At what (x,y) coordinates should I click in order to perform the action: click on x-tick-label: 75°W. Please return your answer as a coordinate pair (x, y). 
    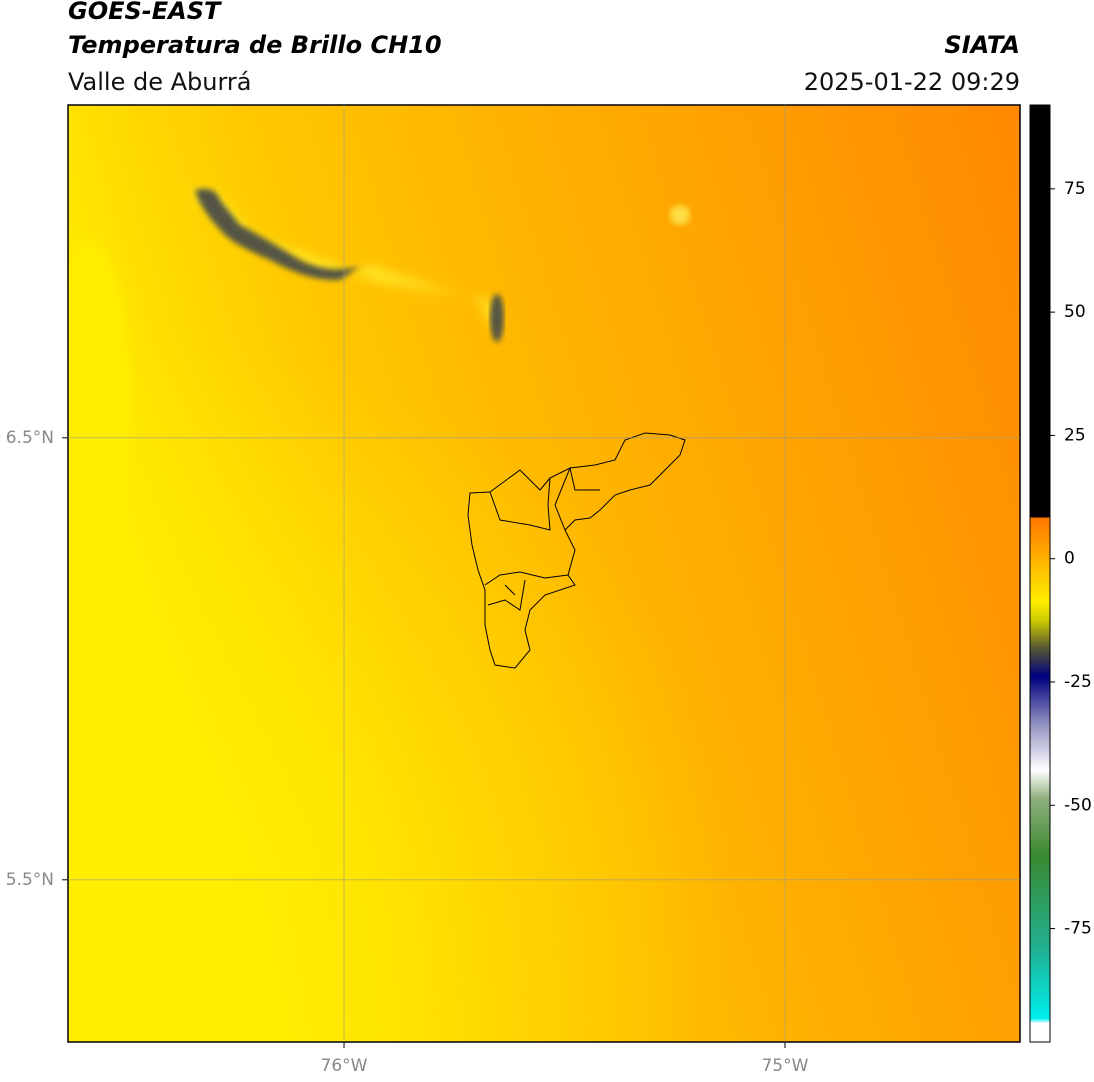
    Looking at the image, I should click on (784, 1066).